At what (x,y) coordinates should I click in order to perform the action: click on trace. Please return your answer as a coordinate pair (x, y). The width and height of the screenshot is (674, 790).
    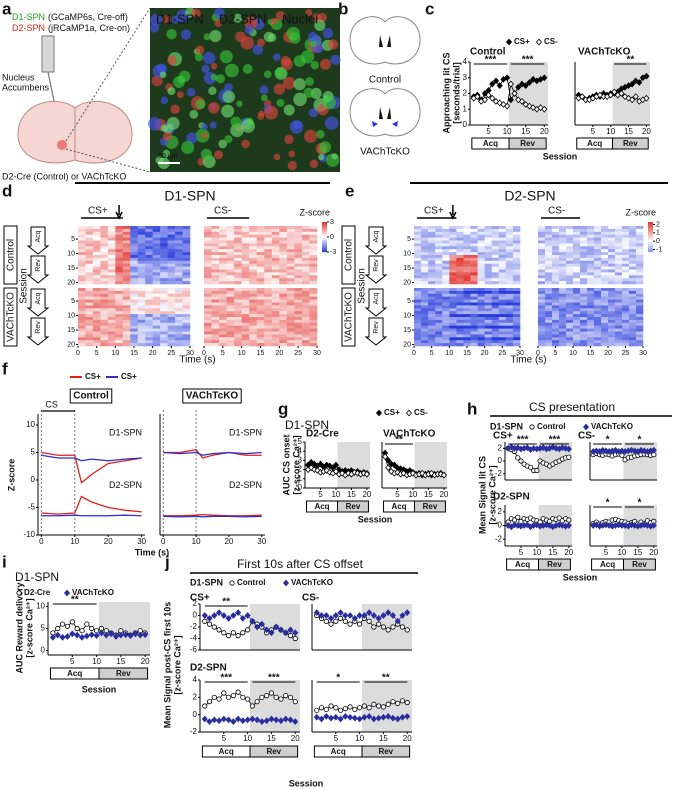
    Looking at the image, I should click on (212, 515).